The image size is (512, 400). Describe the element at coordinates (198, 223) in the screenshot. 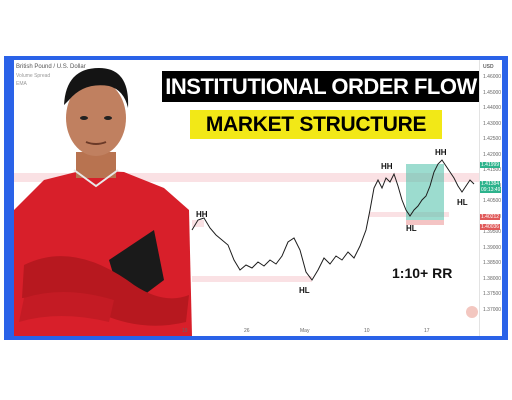

I see `hh-zone` at that location.